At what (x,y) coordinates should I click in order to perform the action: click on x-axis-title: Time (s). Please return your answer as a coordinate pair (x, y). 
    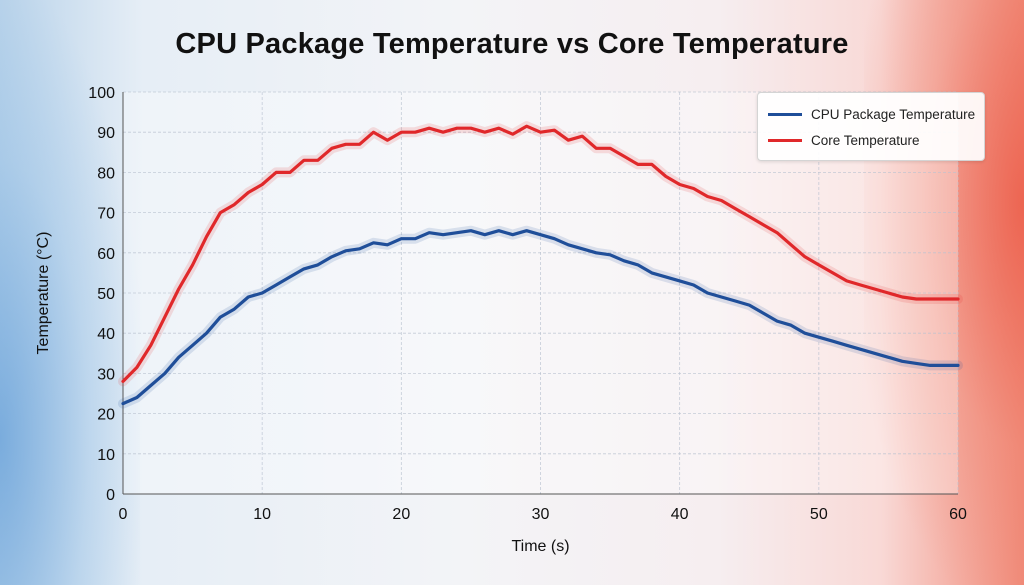
    Looking at the image, I should click on (540, 546).